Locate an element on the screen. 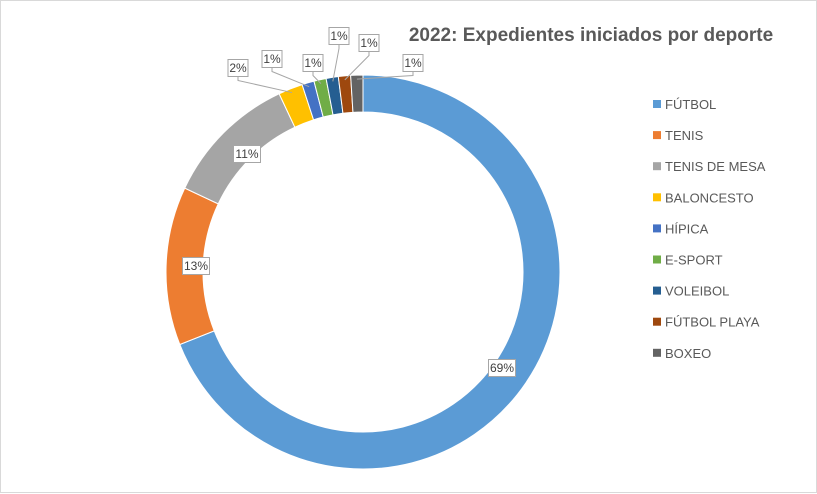  legend-label-baloncesto: BALONCESTO is located at coordinates (709, 197).